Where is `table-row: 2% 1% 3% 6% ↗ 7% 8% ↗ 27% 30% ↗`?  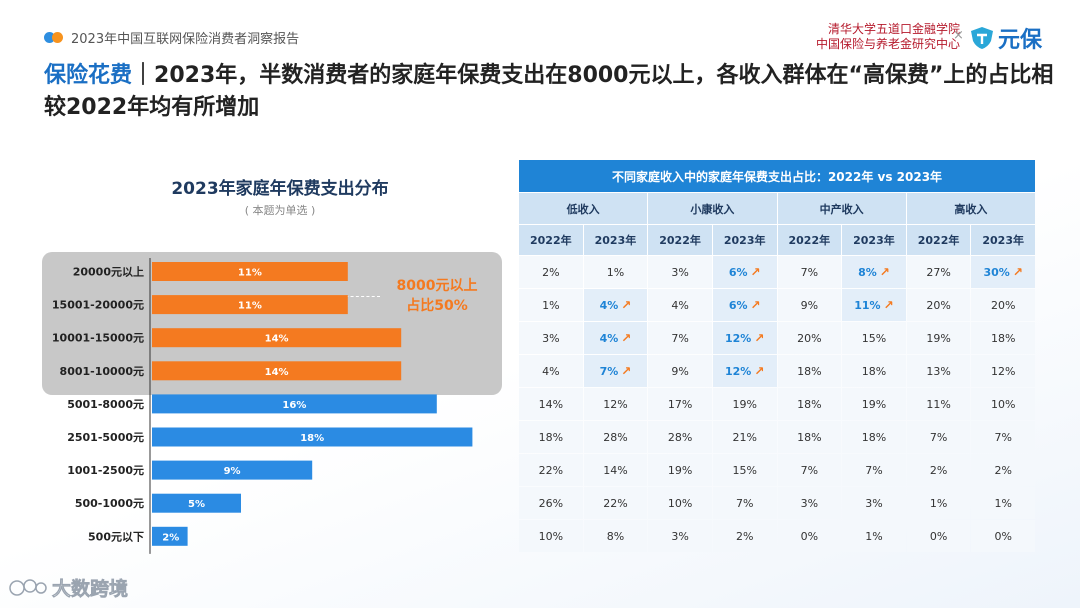
table-row: 2% 1% 3% 6% ↗ 7% 8% ↗ 27% 30% ↗ is located at coordinates (777, 272).